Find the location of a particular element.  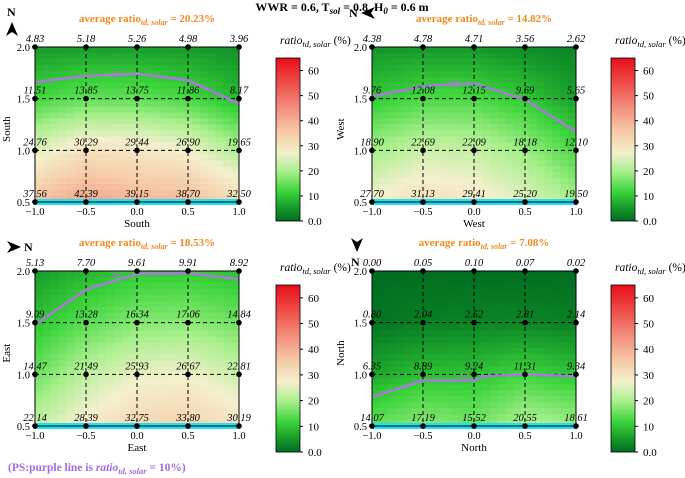

colorbar-label-sub: td, solar is located at coordinates (651, 271).